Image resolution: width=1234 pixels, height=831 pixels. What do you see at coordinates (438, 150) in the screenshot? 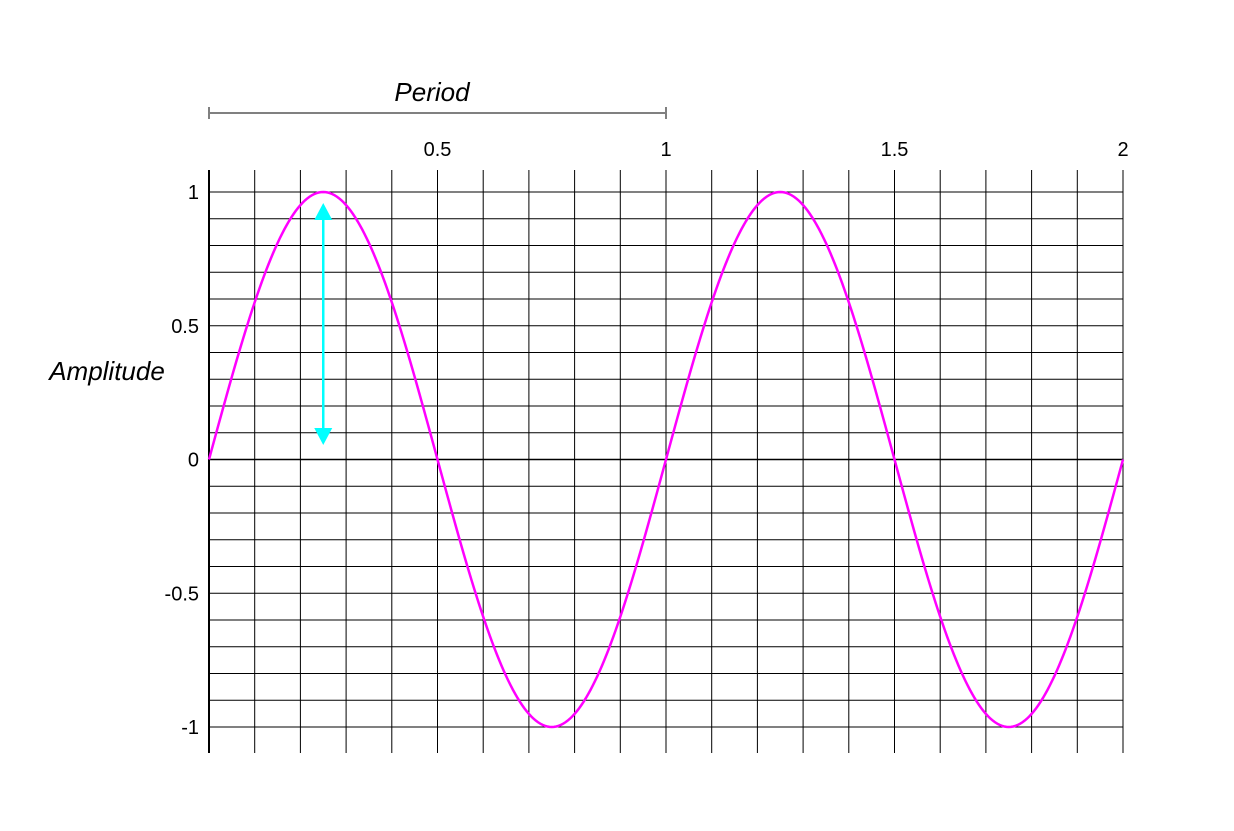
I see `x-tick-label: 0.5` at bounding box center [438, 150].